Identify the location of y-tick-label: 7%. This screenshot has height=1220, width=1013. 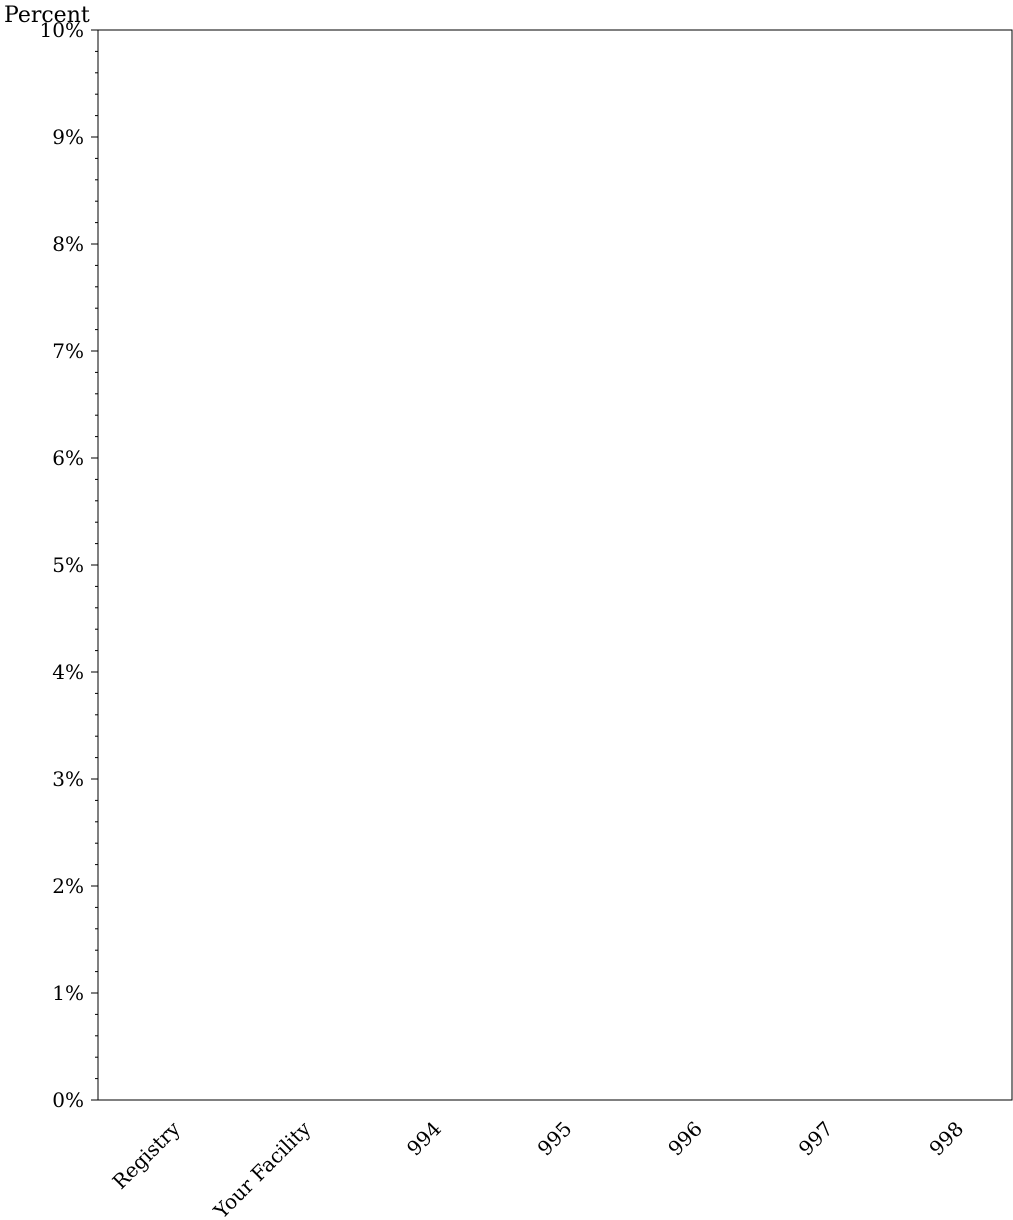
(68, 351).